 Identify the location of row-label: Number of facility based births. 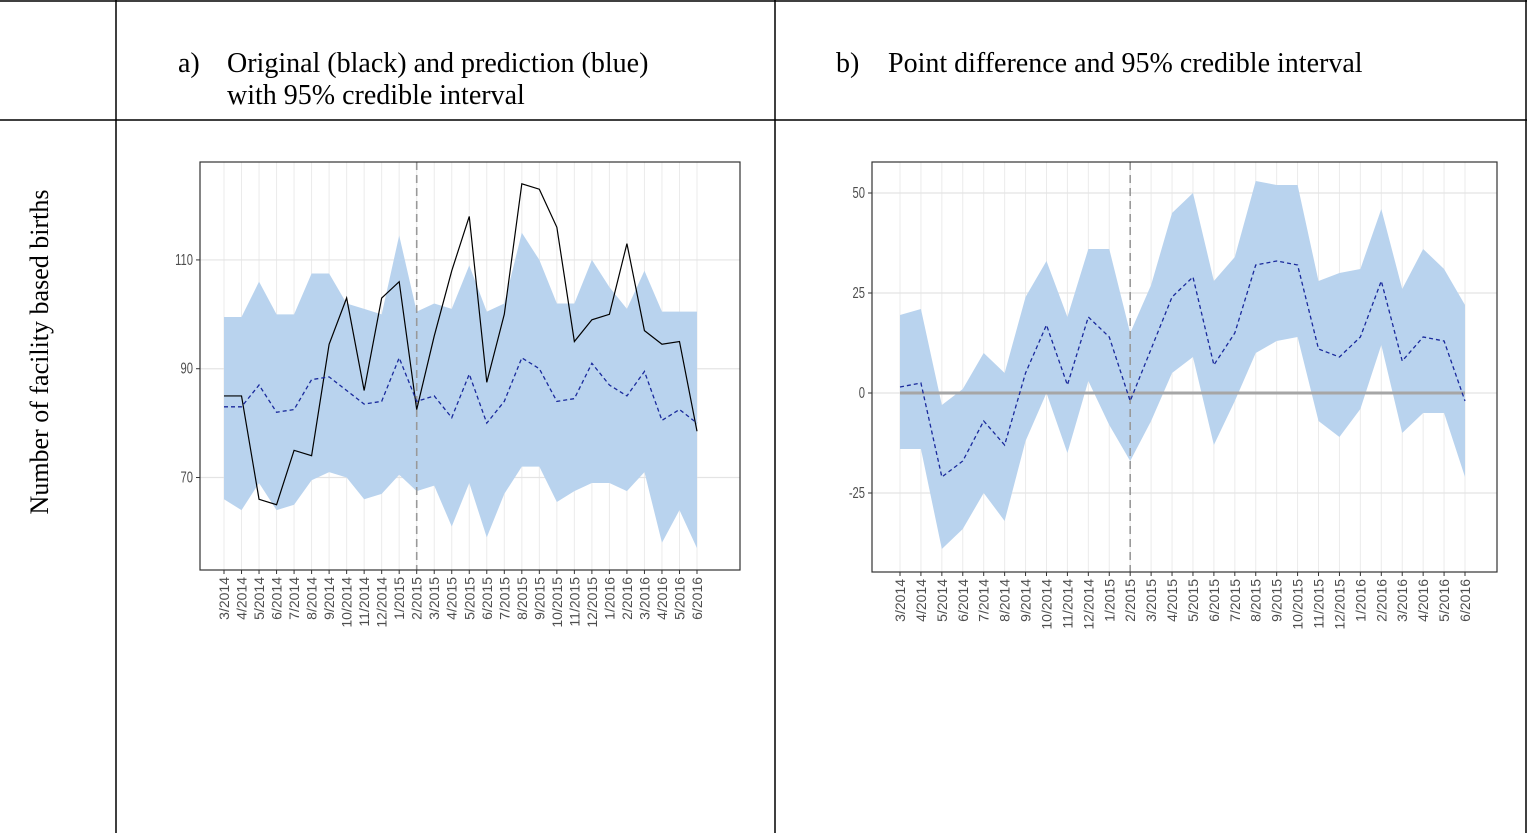
(39, 352).